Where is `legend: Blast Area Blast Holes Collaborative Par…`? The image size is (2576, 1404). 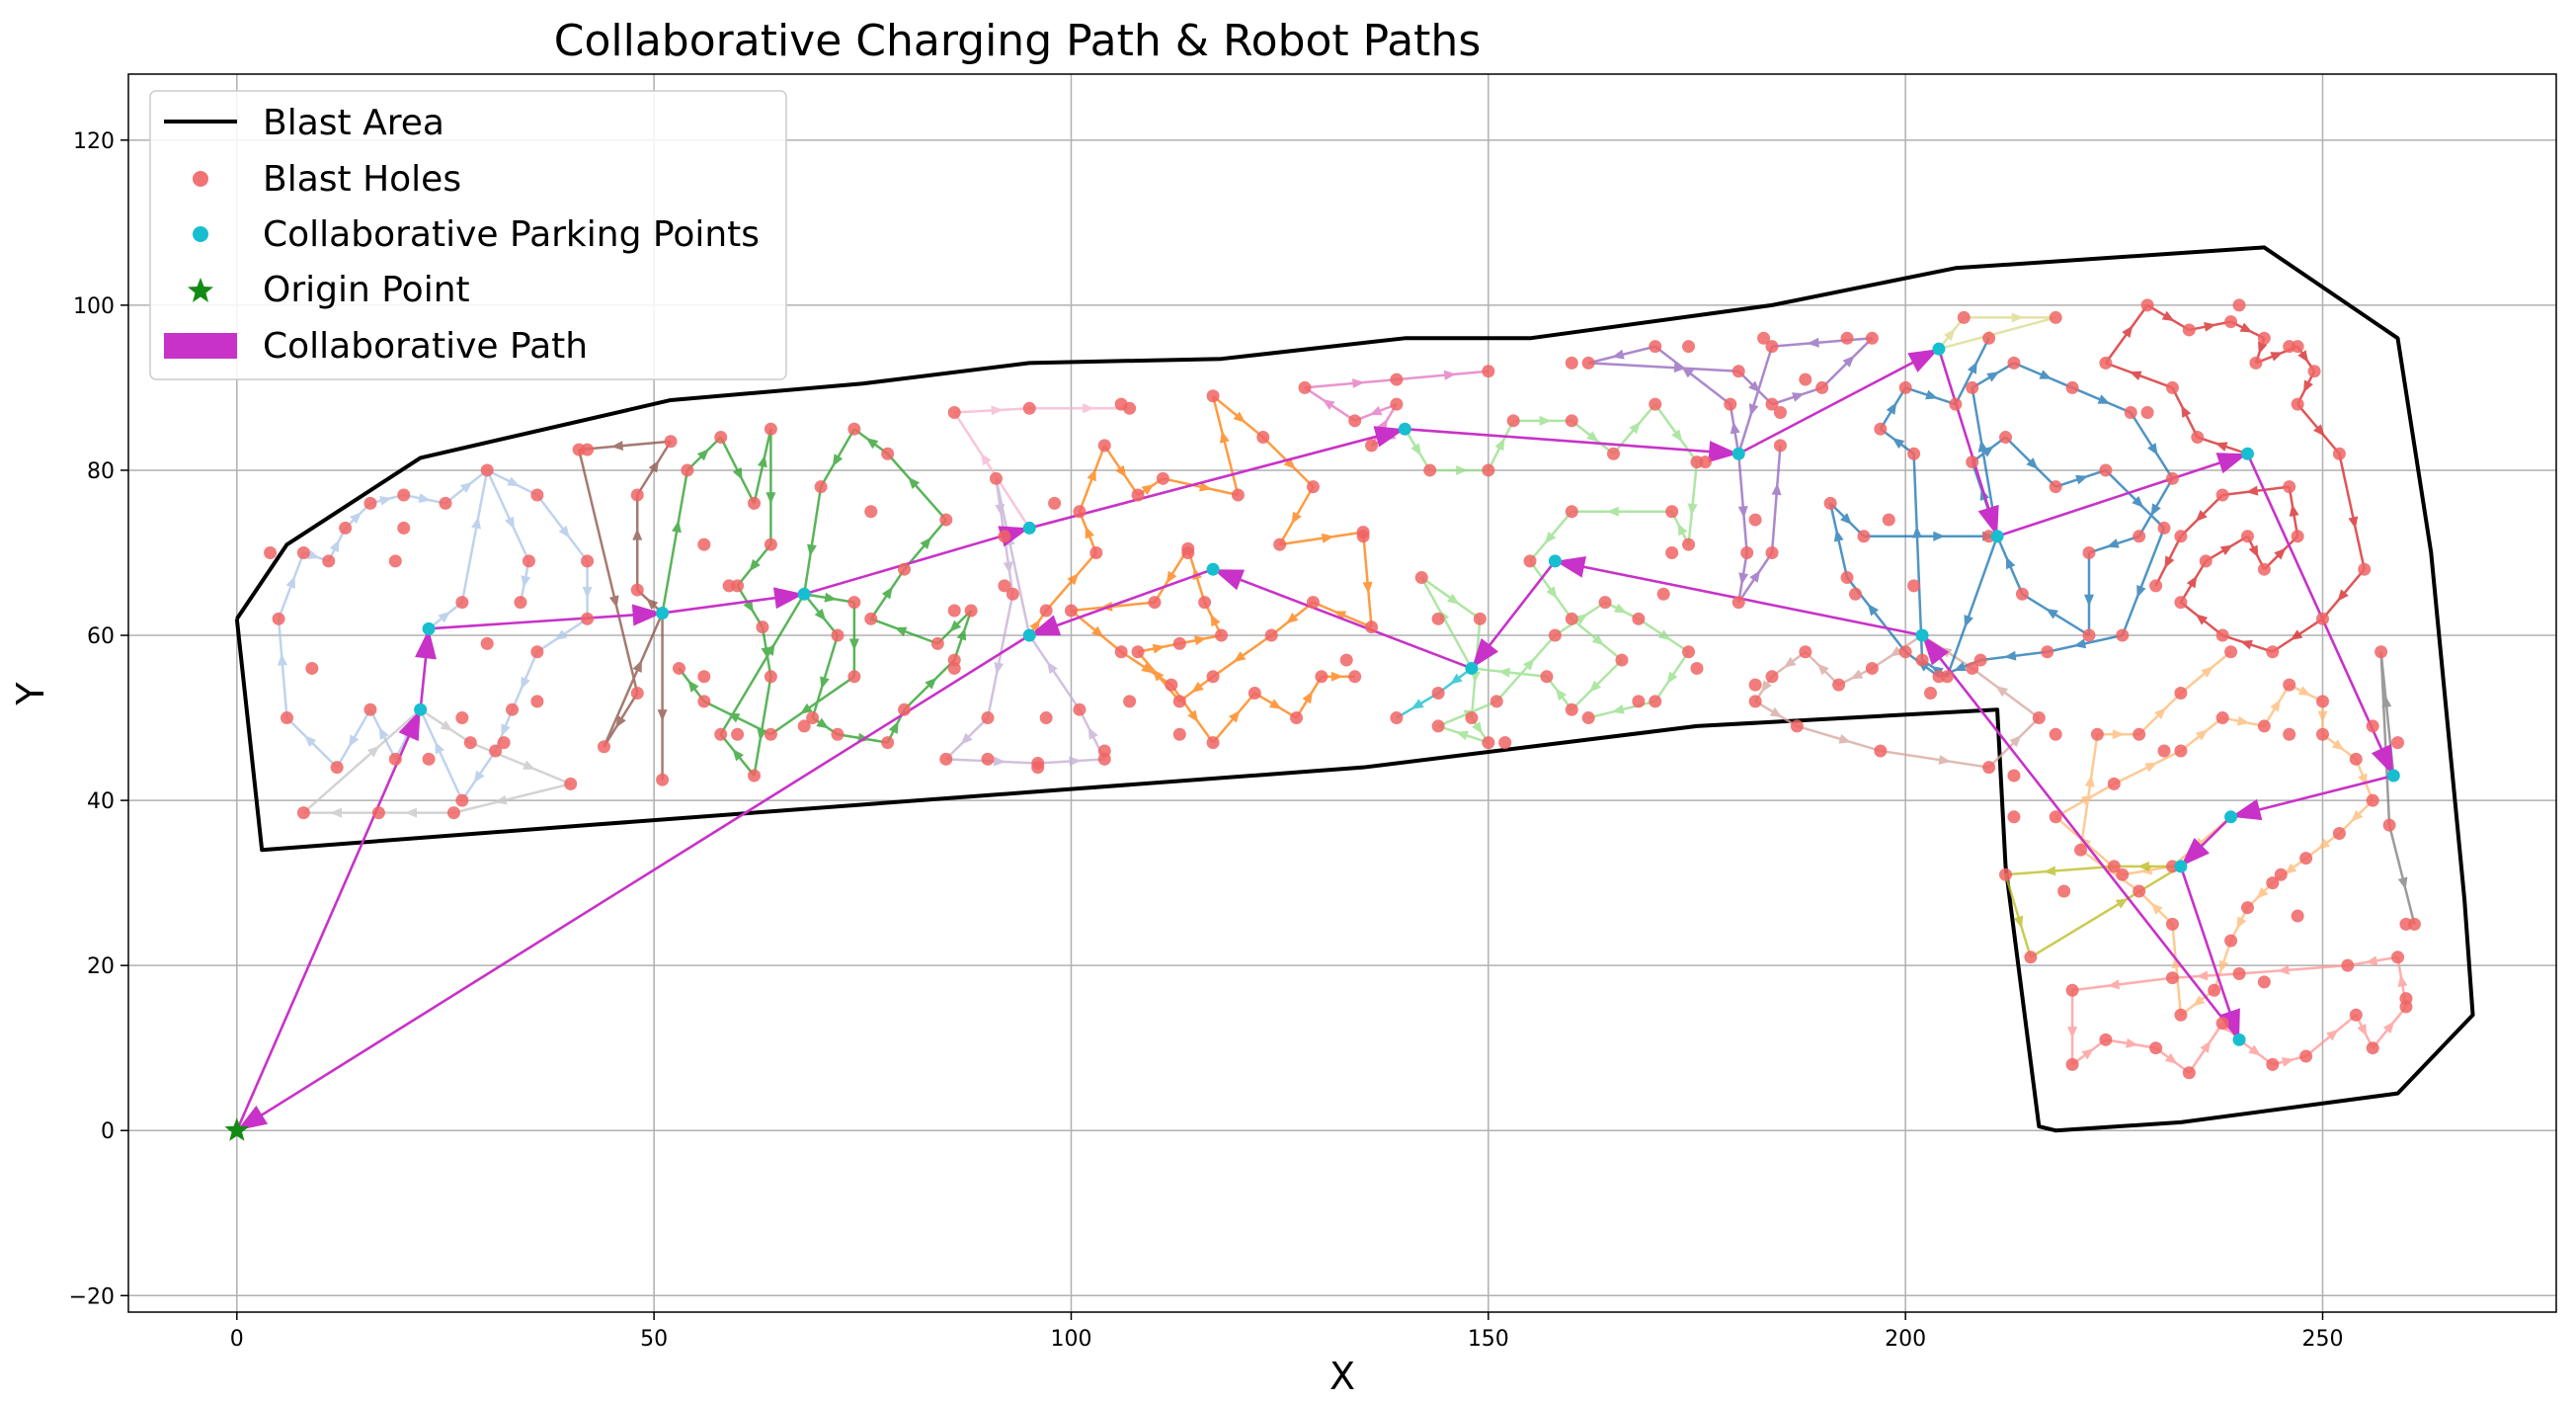 legend: Blast Area Blast Holes Collaborative Par… is located at coordinates (468, 235).